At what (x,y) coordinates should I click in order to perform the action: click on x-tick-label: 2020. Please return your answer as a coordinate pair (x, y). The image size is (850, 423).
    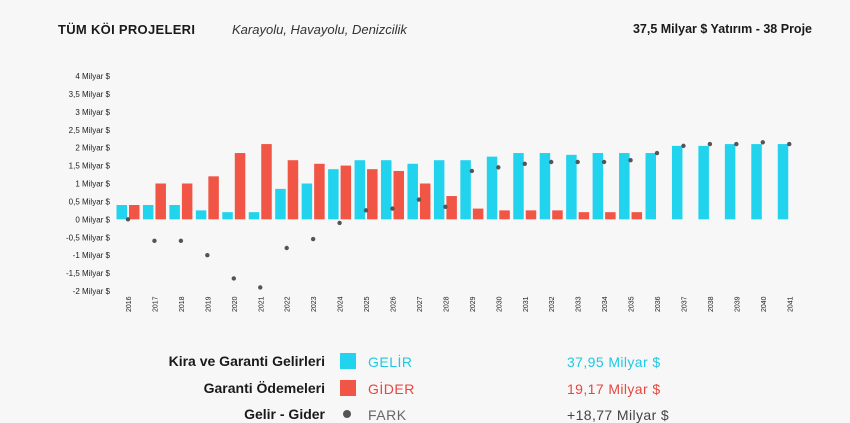
    Looking at the image, I should click on (235, 304).